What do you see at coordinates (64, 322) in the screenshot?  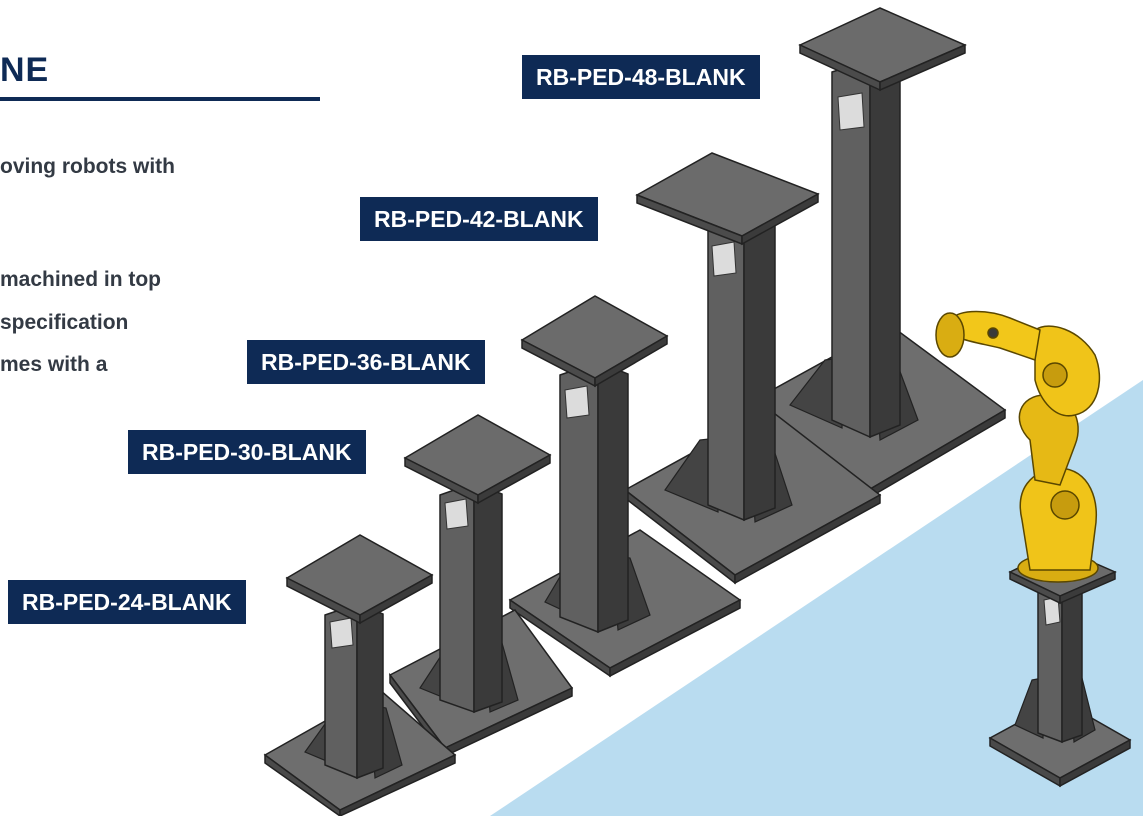 I see `intro-line-3: specification` at bounding box center [64, 322].